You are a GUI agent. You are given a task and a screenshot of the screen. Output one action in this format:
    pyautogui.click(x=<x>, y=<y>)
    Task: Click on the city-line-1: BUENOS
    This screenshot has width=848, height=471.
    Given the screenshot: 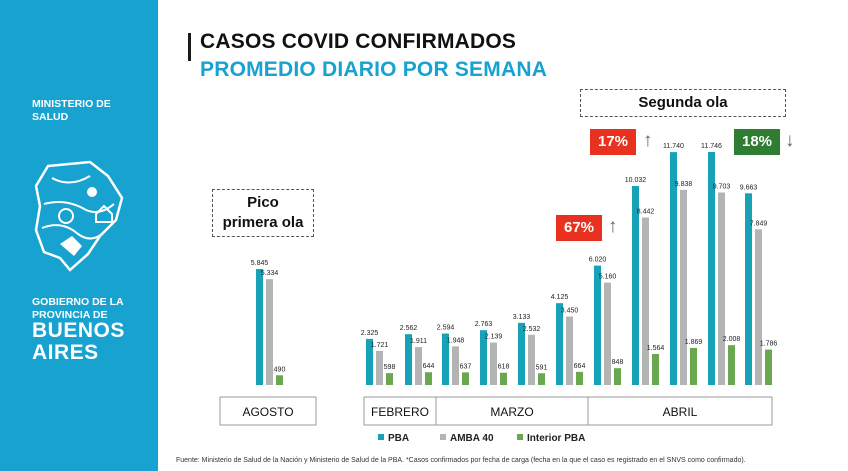 What is the action you would take?
    pyautogui.click(x=78, y=330)
    